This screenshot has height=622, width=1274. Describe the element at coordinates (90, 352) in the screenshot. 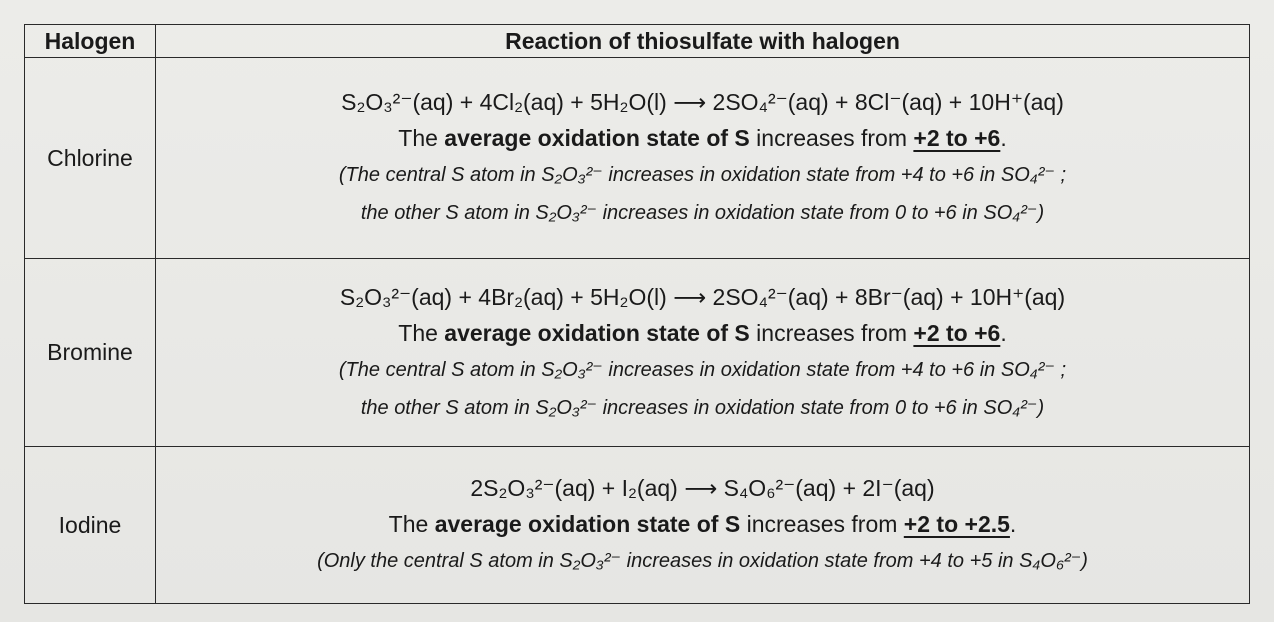

I see `halogen-name: Bromine` at that location.